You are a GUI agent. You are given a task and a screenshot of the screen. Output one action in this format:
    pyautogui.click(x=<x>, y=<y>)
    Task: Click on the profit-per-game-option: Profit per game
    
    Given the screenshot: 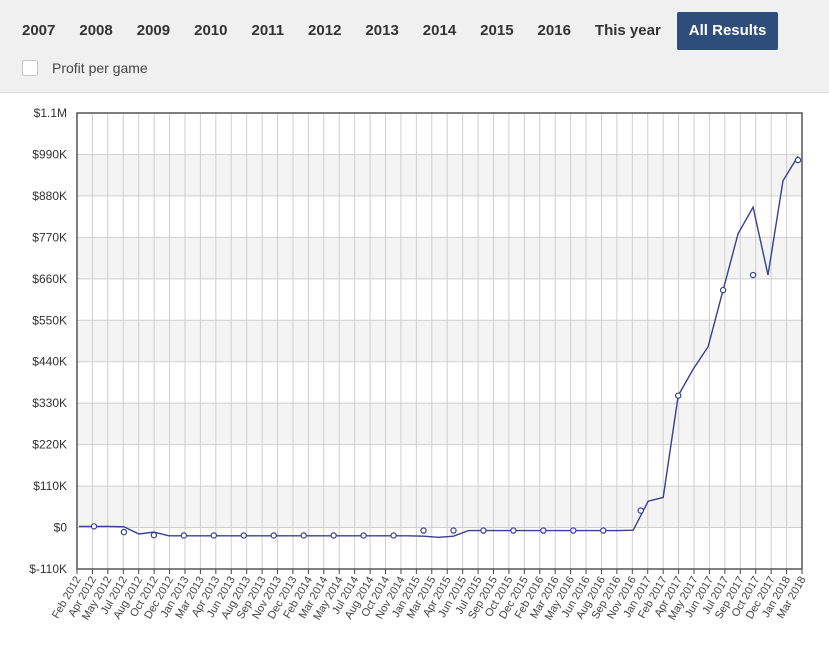 What is the action you would take?
    pyautogui.click(x=85, y=68)
    